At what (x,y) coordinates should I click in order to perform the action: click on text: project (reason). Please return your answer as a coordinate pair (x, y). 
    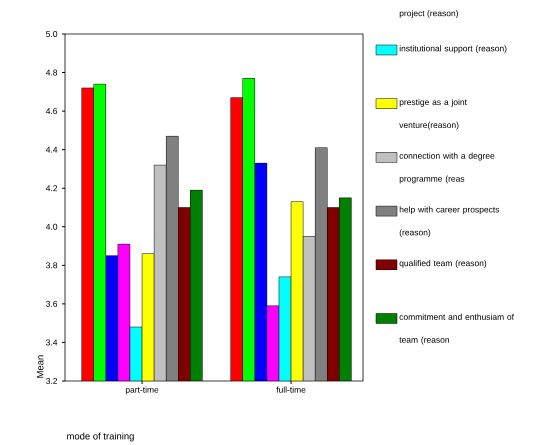
    Looking at the image, I should click on (429, 14).